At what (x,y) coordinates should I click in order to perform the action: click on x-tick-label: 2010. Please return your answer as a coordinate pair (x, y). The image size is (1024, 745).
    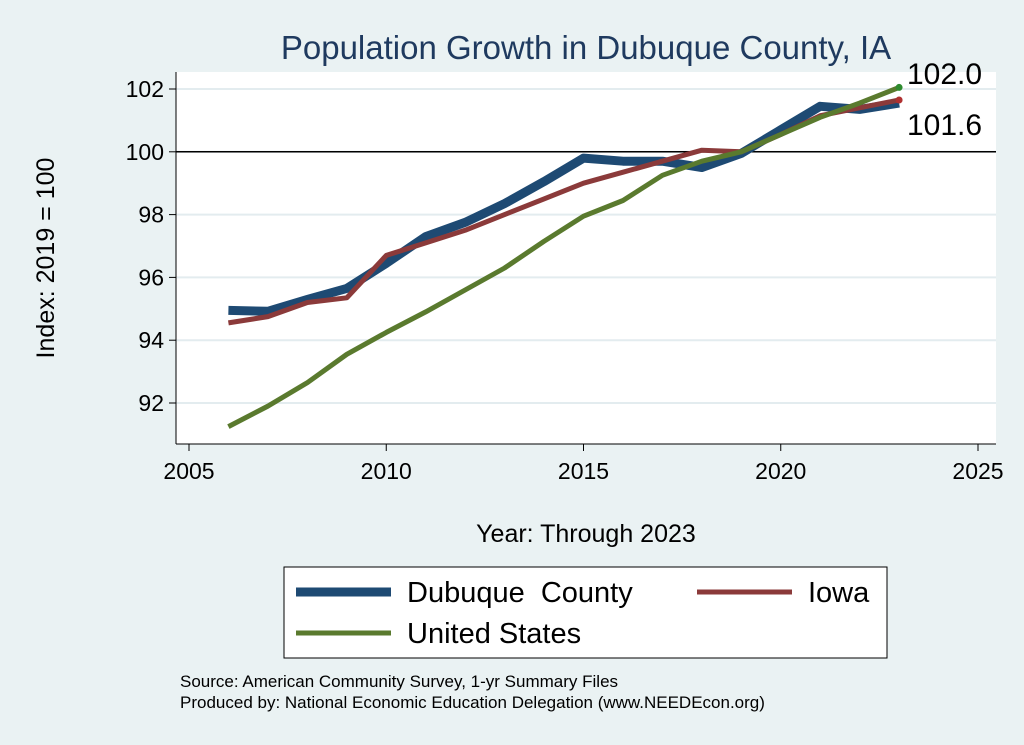
    Looking at the image, I should click on (386, 471).